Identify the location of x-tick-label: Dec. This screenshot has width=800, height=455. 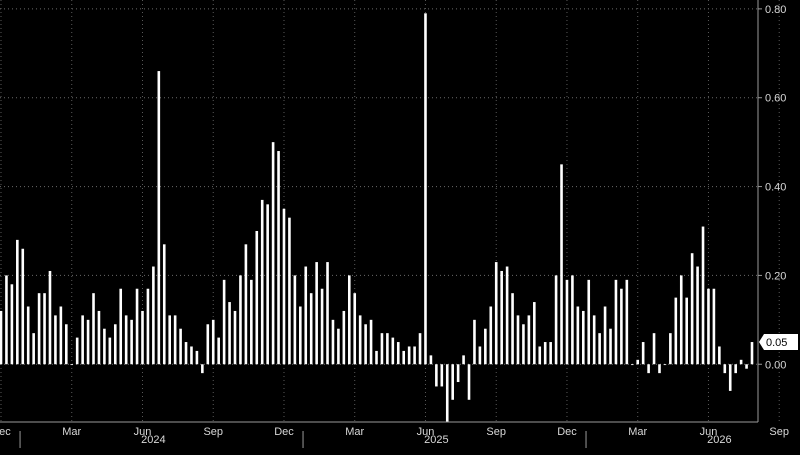
(567, 432).